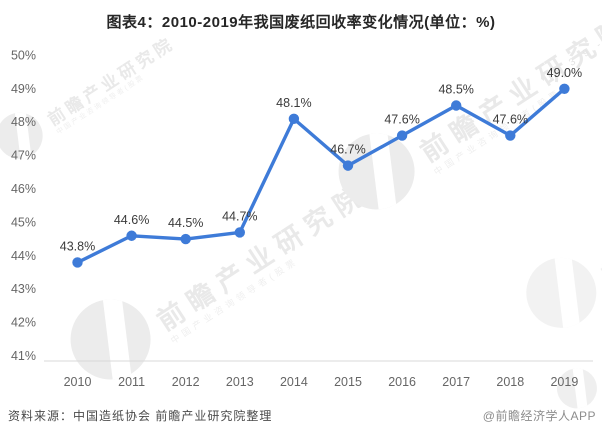  What do you see at coordinates (23, 323) in the screenshot?
I see `y-tick-label: 42%` at bounding box center [23, 323].